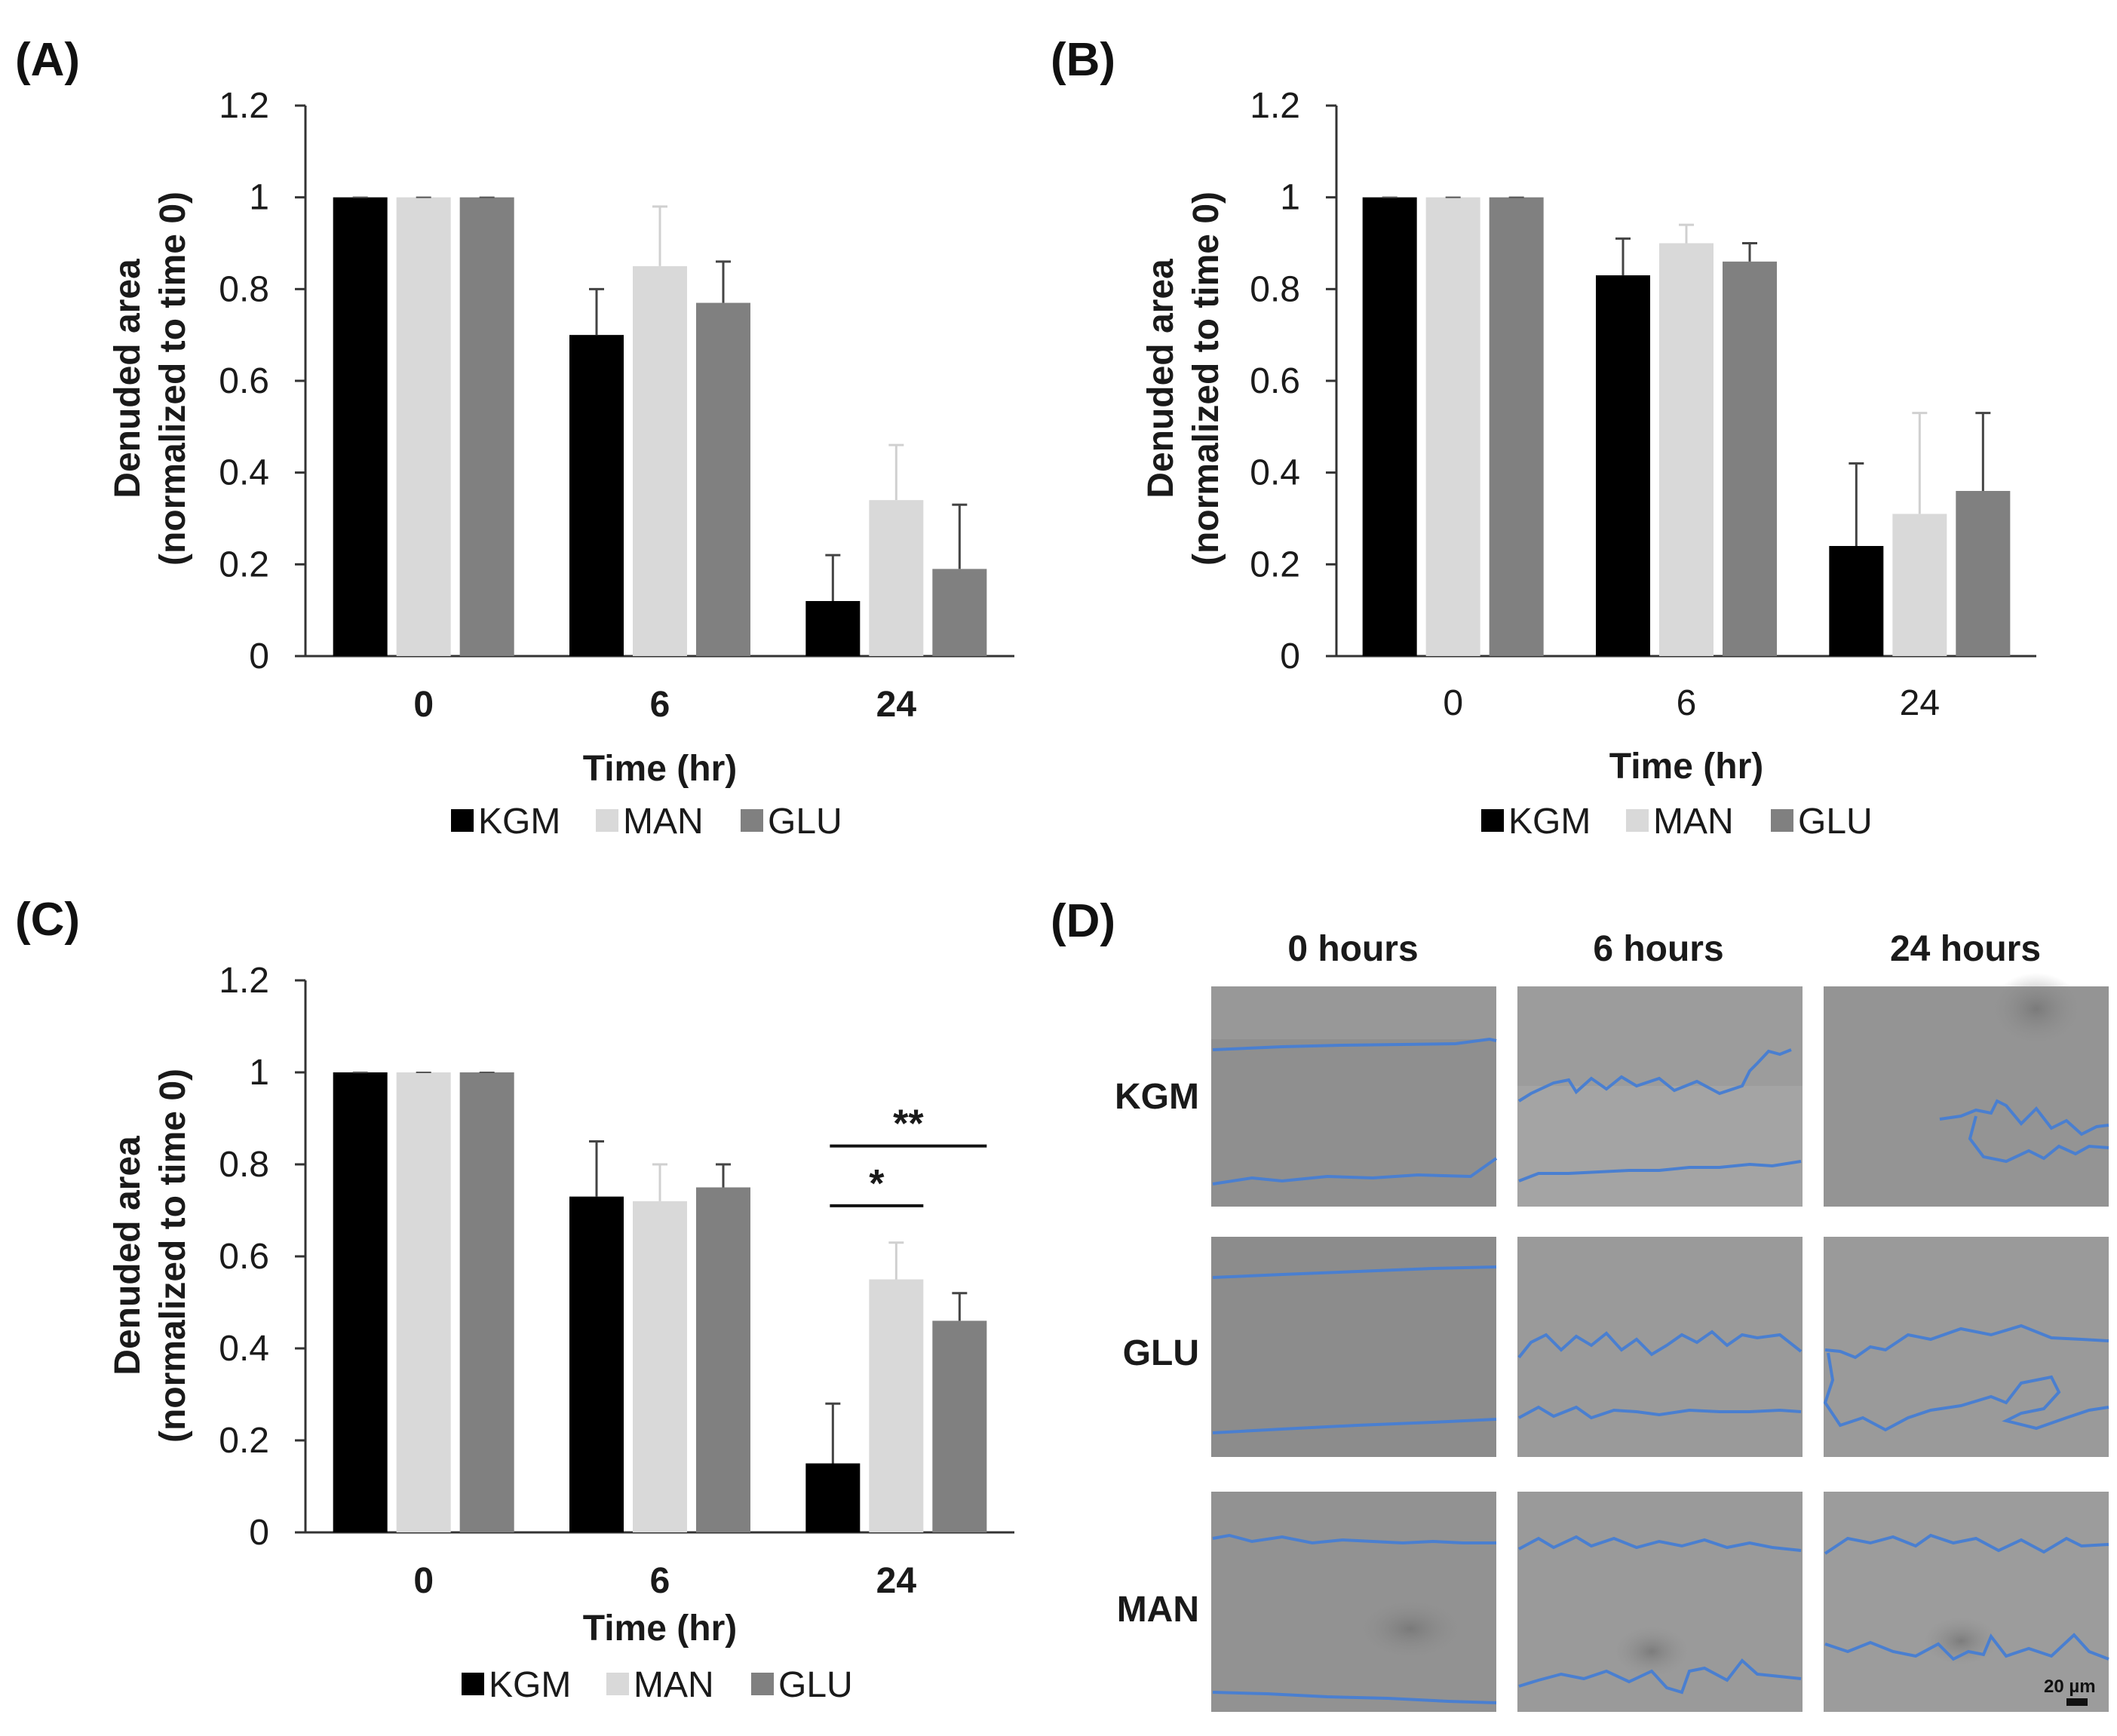 This screenshot has height=1736, width=2117. What do you see at coordinates (1966, 1090) in the screenshot?
I see `tile-kgm-24h` at bounding box center [1966, 1090].